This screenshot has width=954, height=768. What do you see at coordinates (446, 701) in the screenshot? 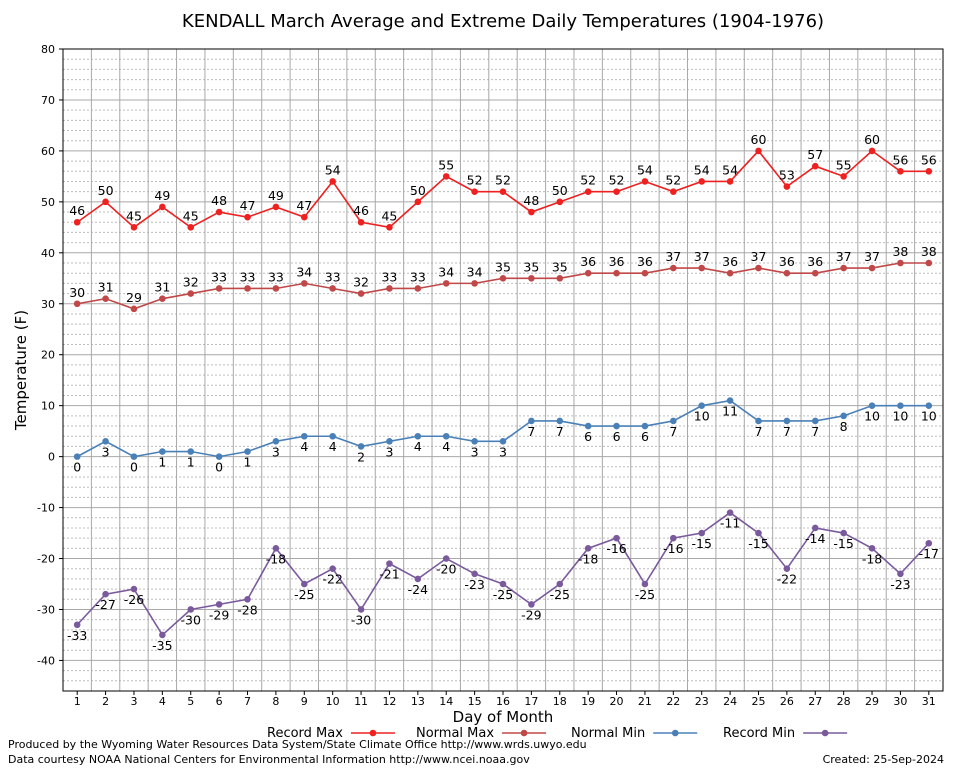
I see `x-tick-label: 14` at bounding box center [446, 701].